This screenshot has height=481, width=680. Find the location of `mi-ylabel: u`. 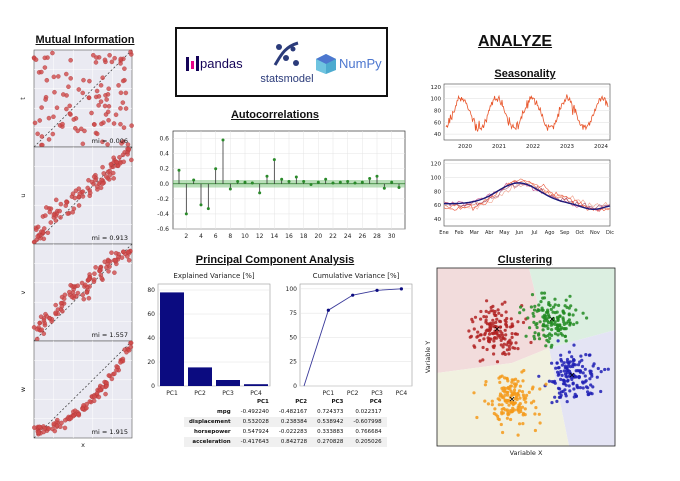

mi-ylabel: u is located at coordinates (23, 195).